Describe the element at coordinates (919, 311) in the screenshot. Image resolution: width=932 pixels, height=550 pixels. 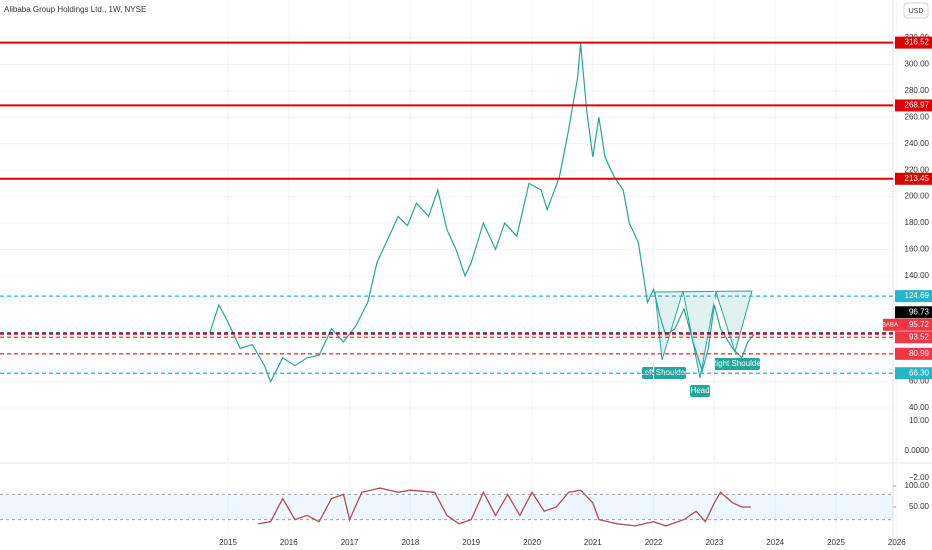
I see `price-badge-label: 96.73` at that location.